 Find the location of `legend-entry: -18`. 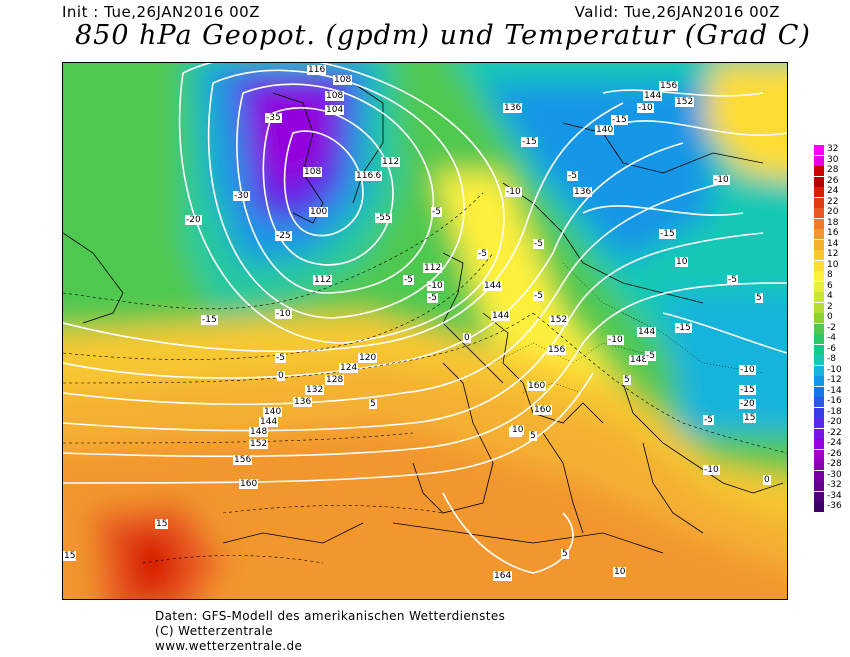

legend-entry: -18 is located at coordinates (830, 412).